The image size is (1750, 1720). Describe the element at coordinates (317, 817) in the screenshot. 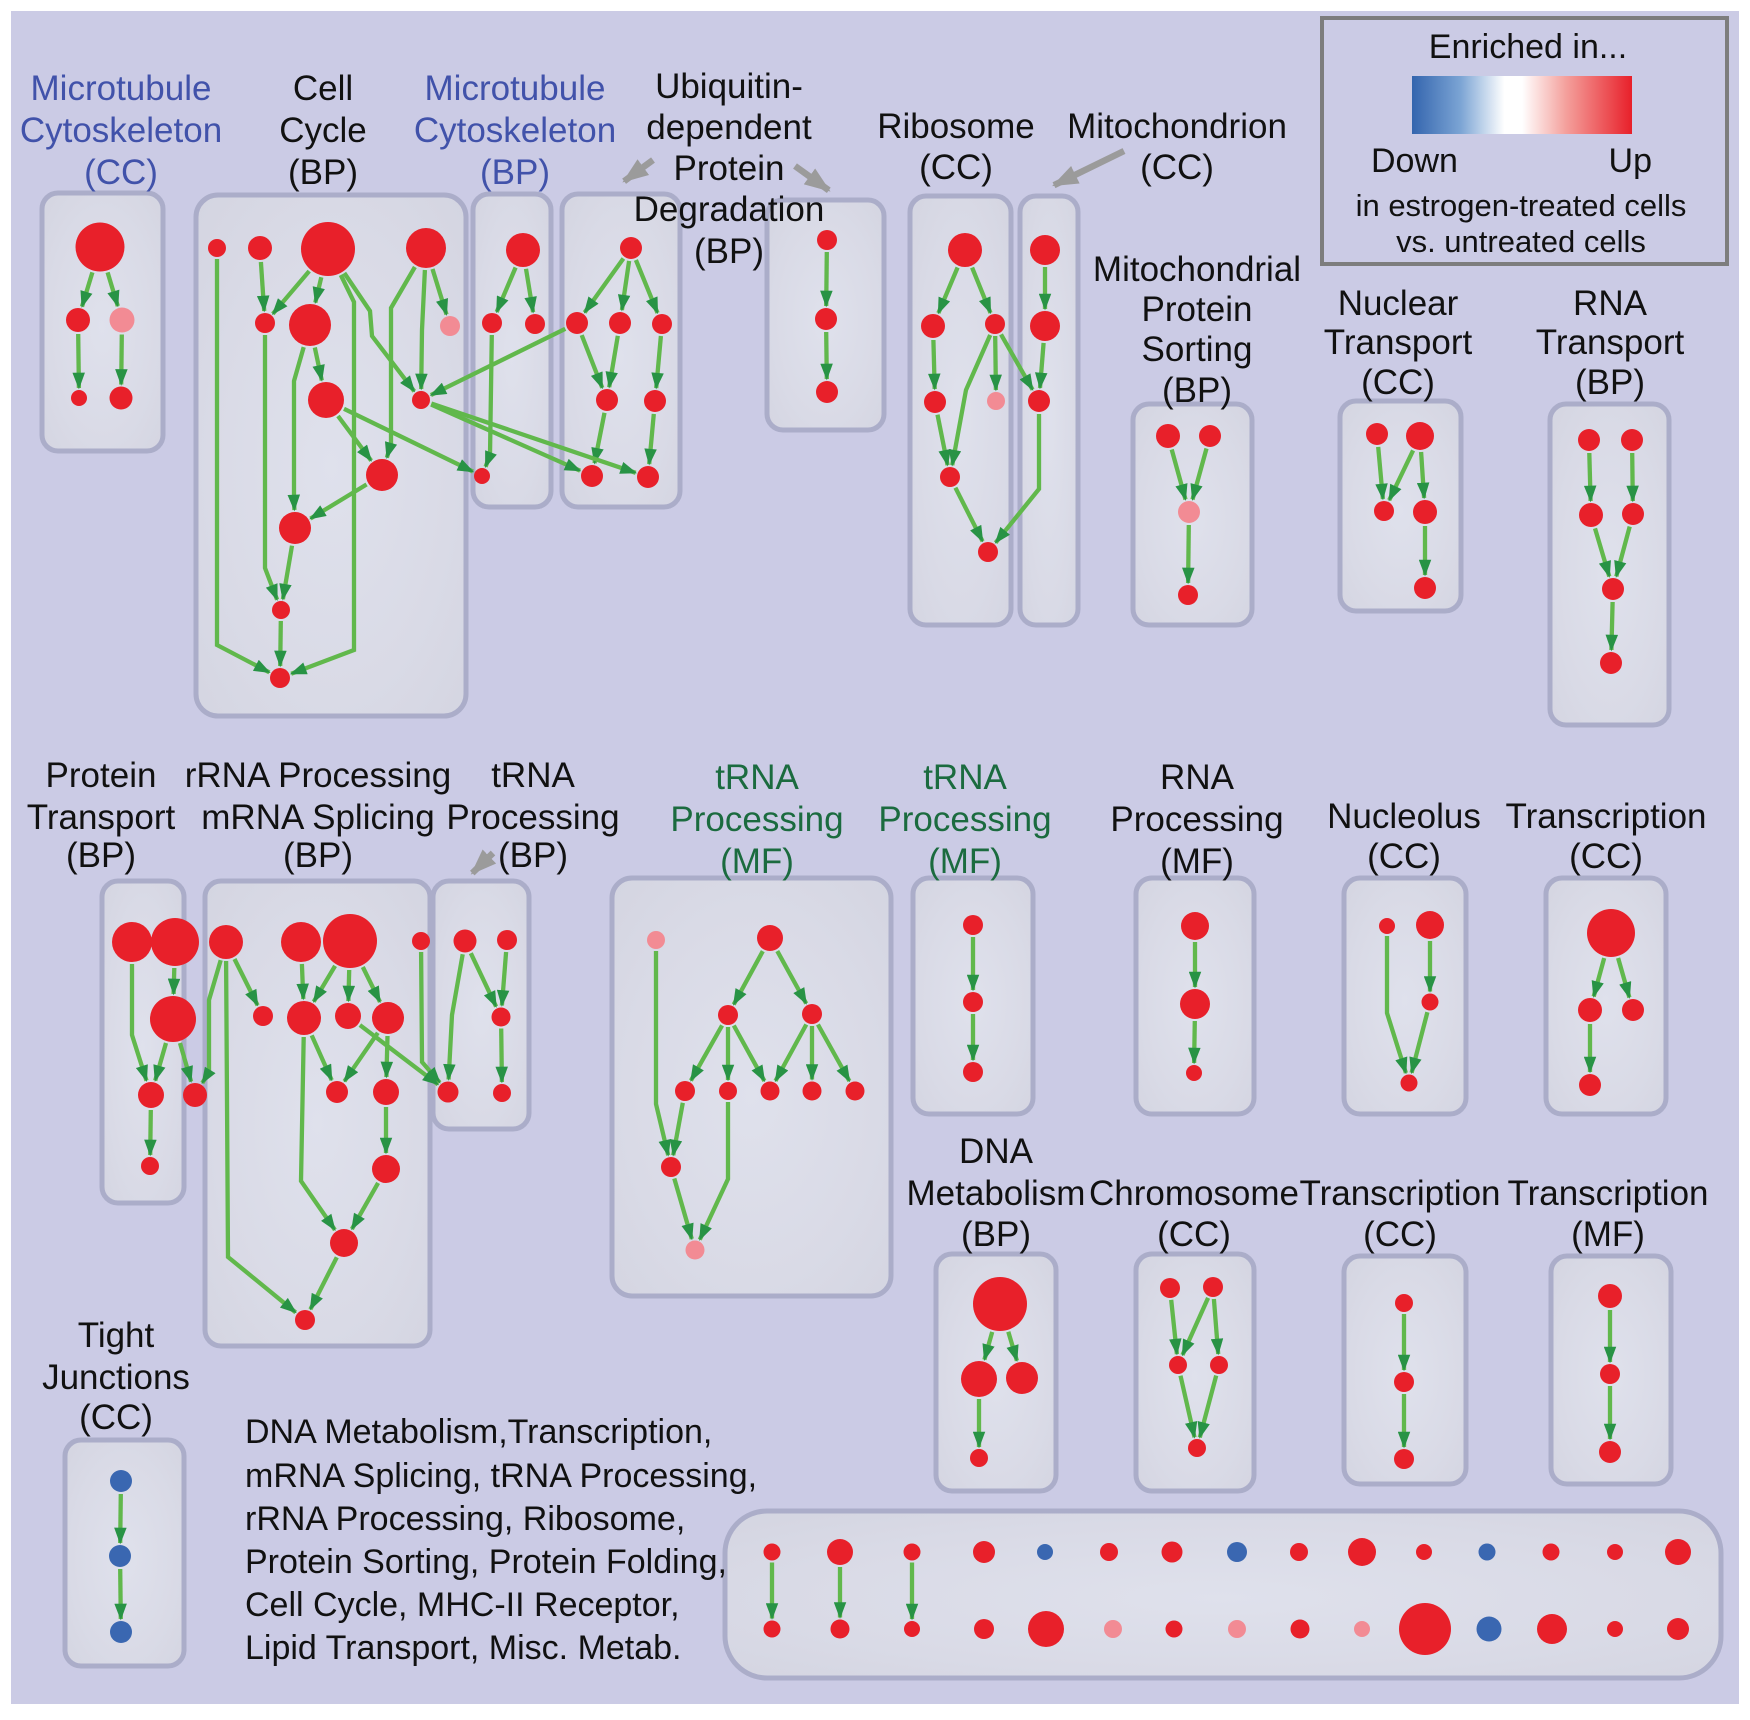

I see `svg-text: mRNA Splicing` at that location.